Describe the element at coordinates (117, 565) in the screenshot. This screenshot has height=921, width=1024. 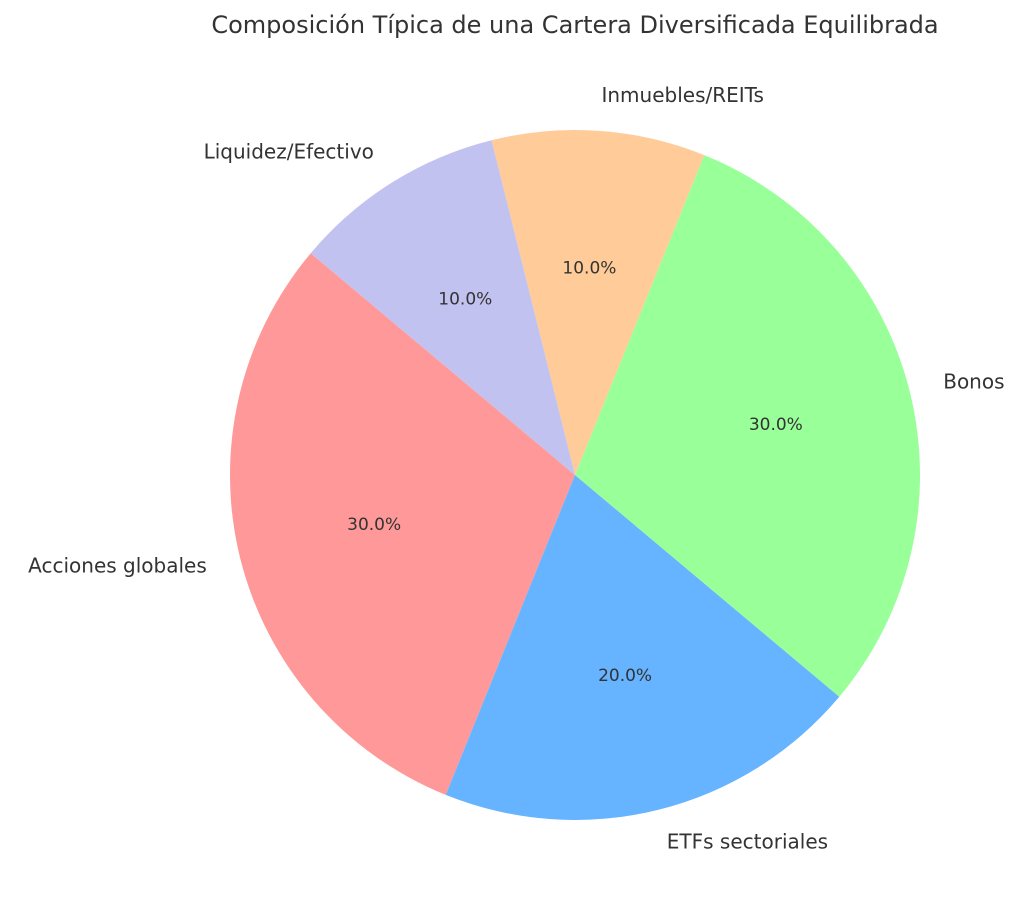
I see `slice-label: Acciones globales` at that location.